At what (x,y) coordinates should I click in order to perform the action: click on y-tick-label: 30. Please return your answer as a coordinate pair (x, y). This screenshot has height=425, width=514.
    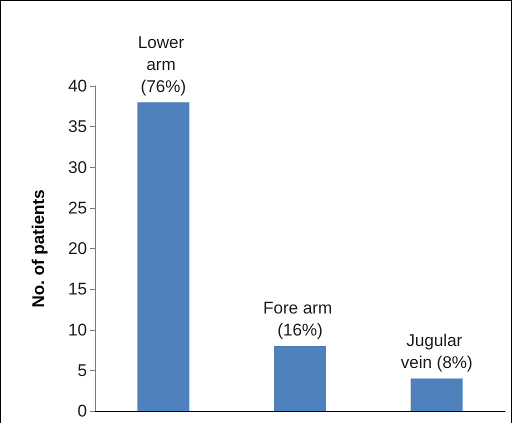
    Looking at the image, I should click on (77, 167).